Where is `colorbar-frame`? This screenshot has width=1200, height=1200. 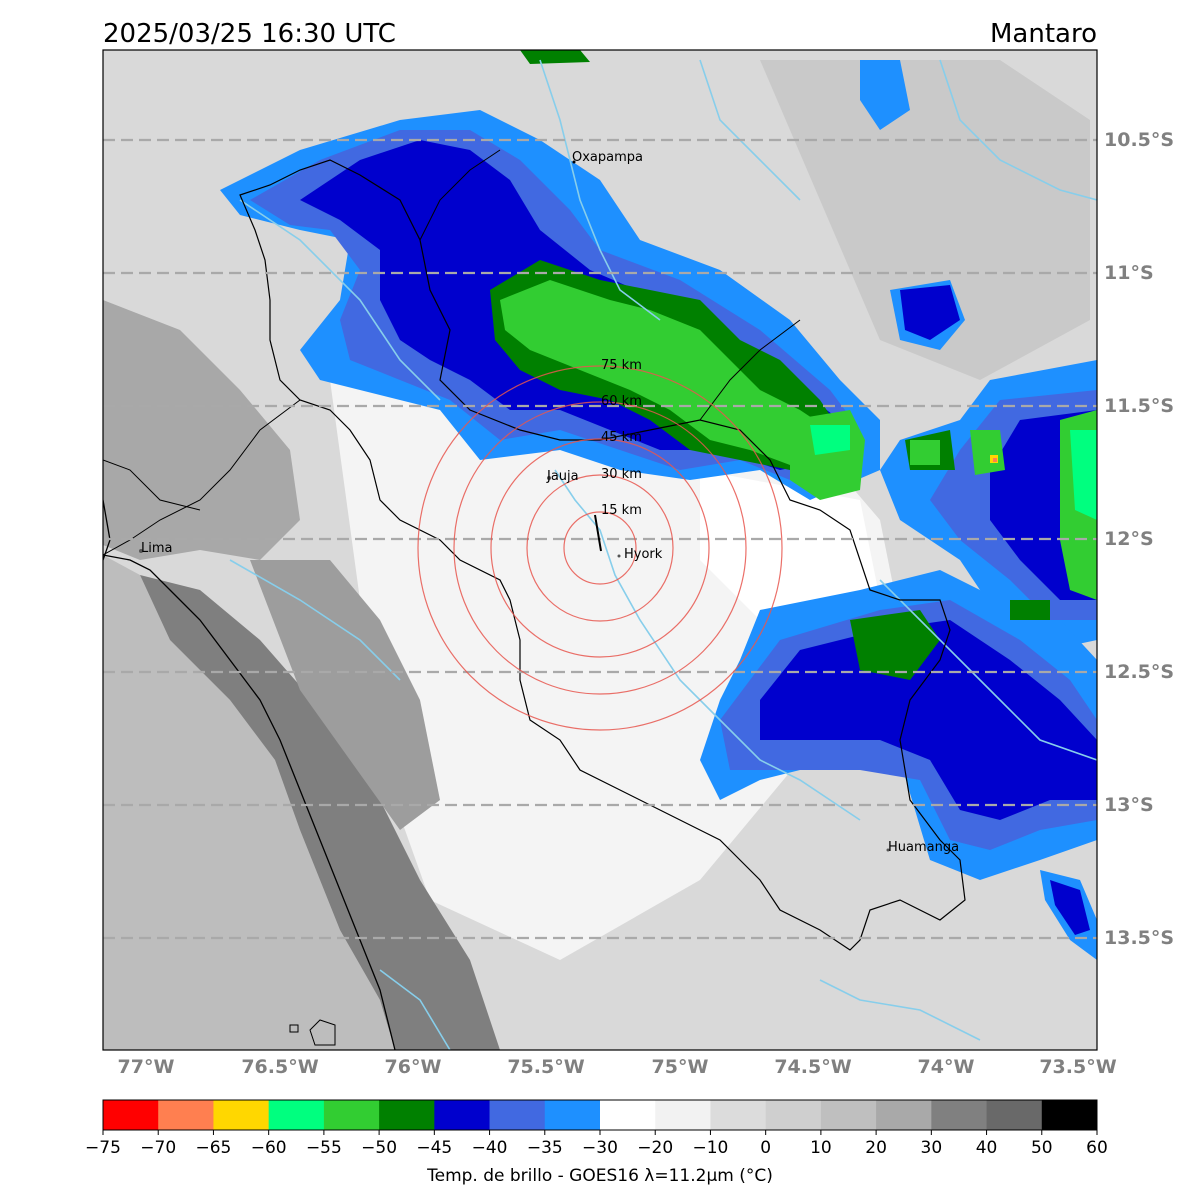 colorbar-frame is located at coordinates (600, 1115).